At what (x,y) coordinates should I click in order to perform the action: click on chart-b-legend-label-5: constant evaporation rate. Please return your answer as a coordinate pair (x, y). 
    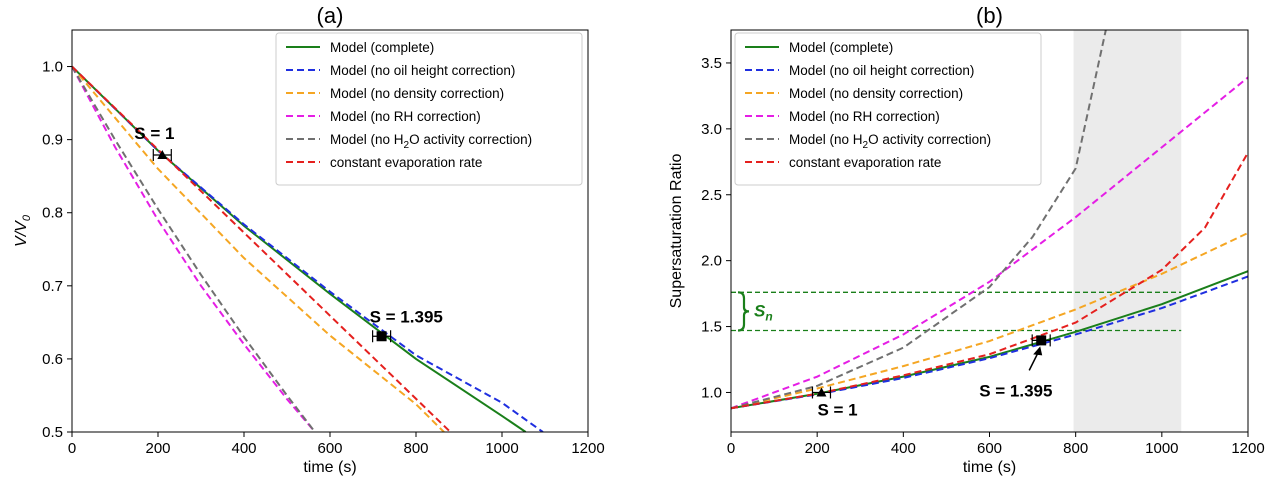
    Looking at the image, I should click on (865, 162).